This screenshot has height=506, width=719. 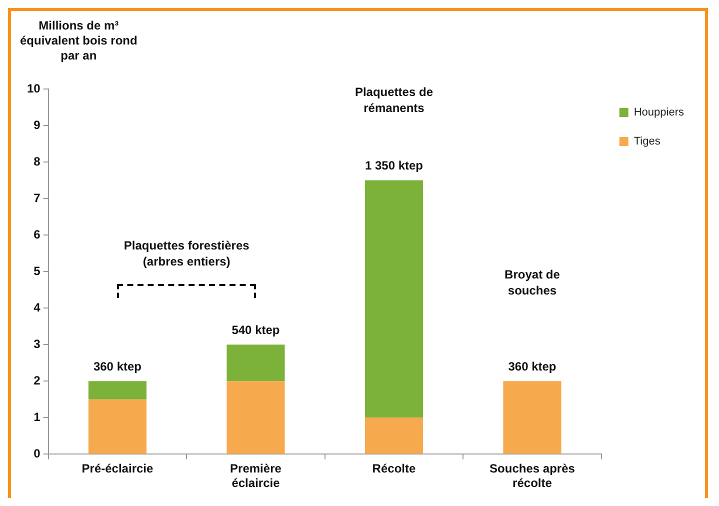 I want to click on annotation: Plaquettes de rémanents, so click(x=394, y=99).